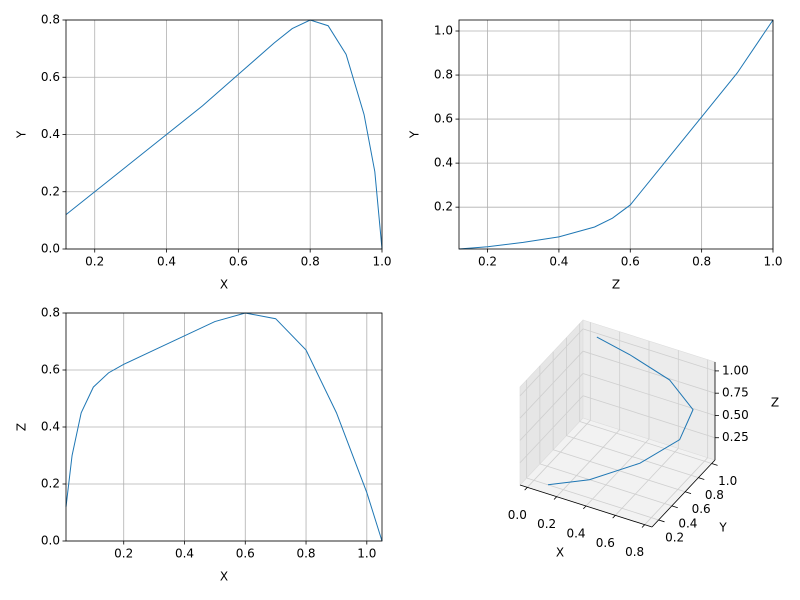 The width and height of the screenshot is (800, 600). What do you see at coordinates (735, 393) in the screenshot?
I see `z-tick-label: 0.75` at bounding box center [735, 393].